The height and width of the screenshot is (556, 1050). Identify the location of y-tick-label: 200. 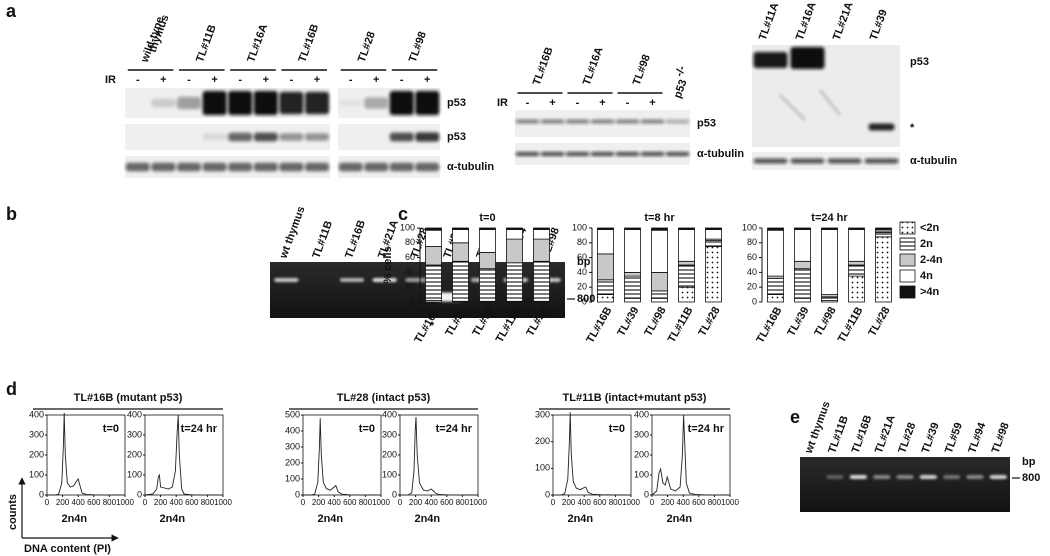
(641, 454).